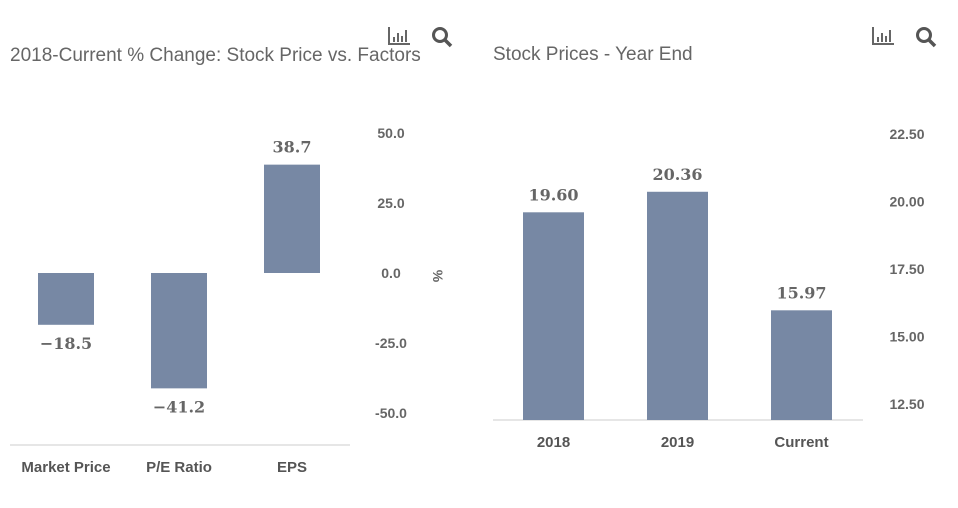 This screenshot has width=958, height=508. Describe the element at coordinates (66, 299) in the screenshot. I see `bar-market-price` at that location.